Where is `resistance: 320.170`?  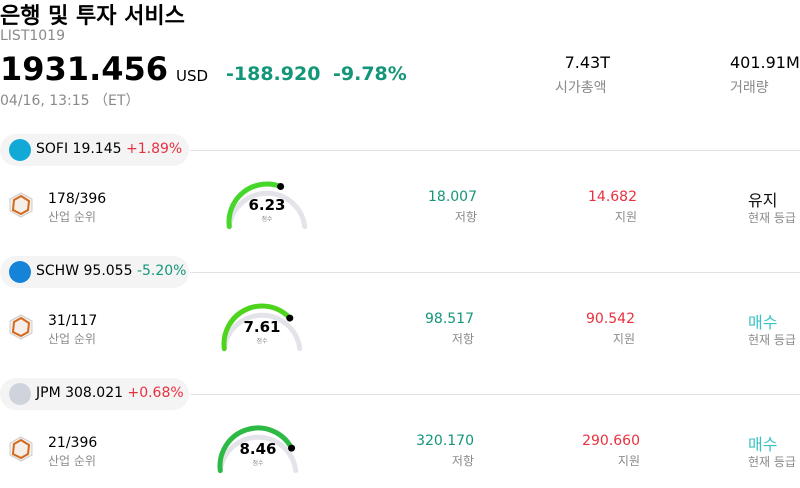
resistance: 320.170 is located at coordinates (445, 441).